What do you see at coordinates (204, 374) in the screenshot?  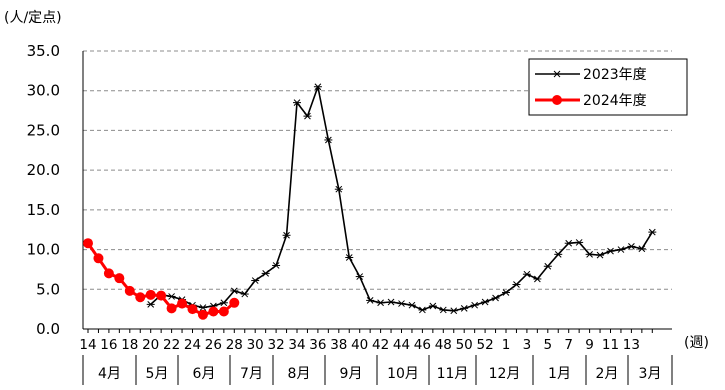 I see `month-label: 6月` at bounding box center [204, 374].